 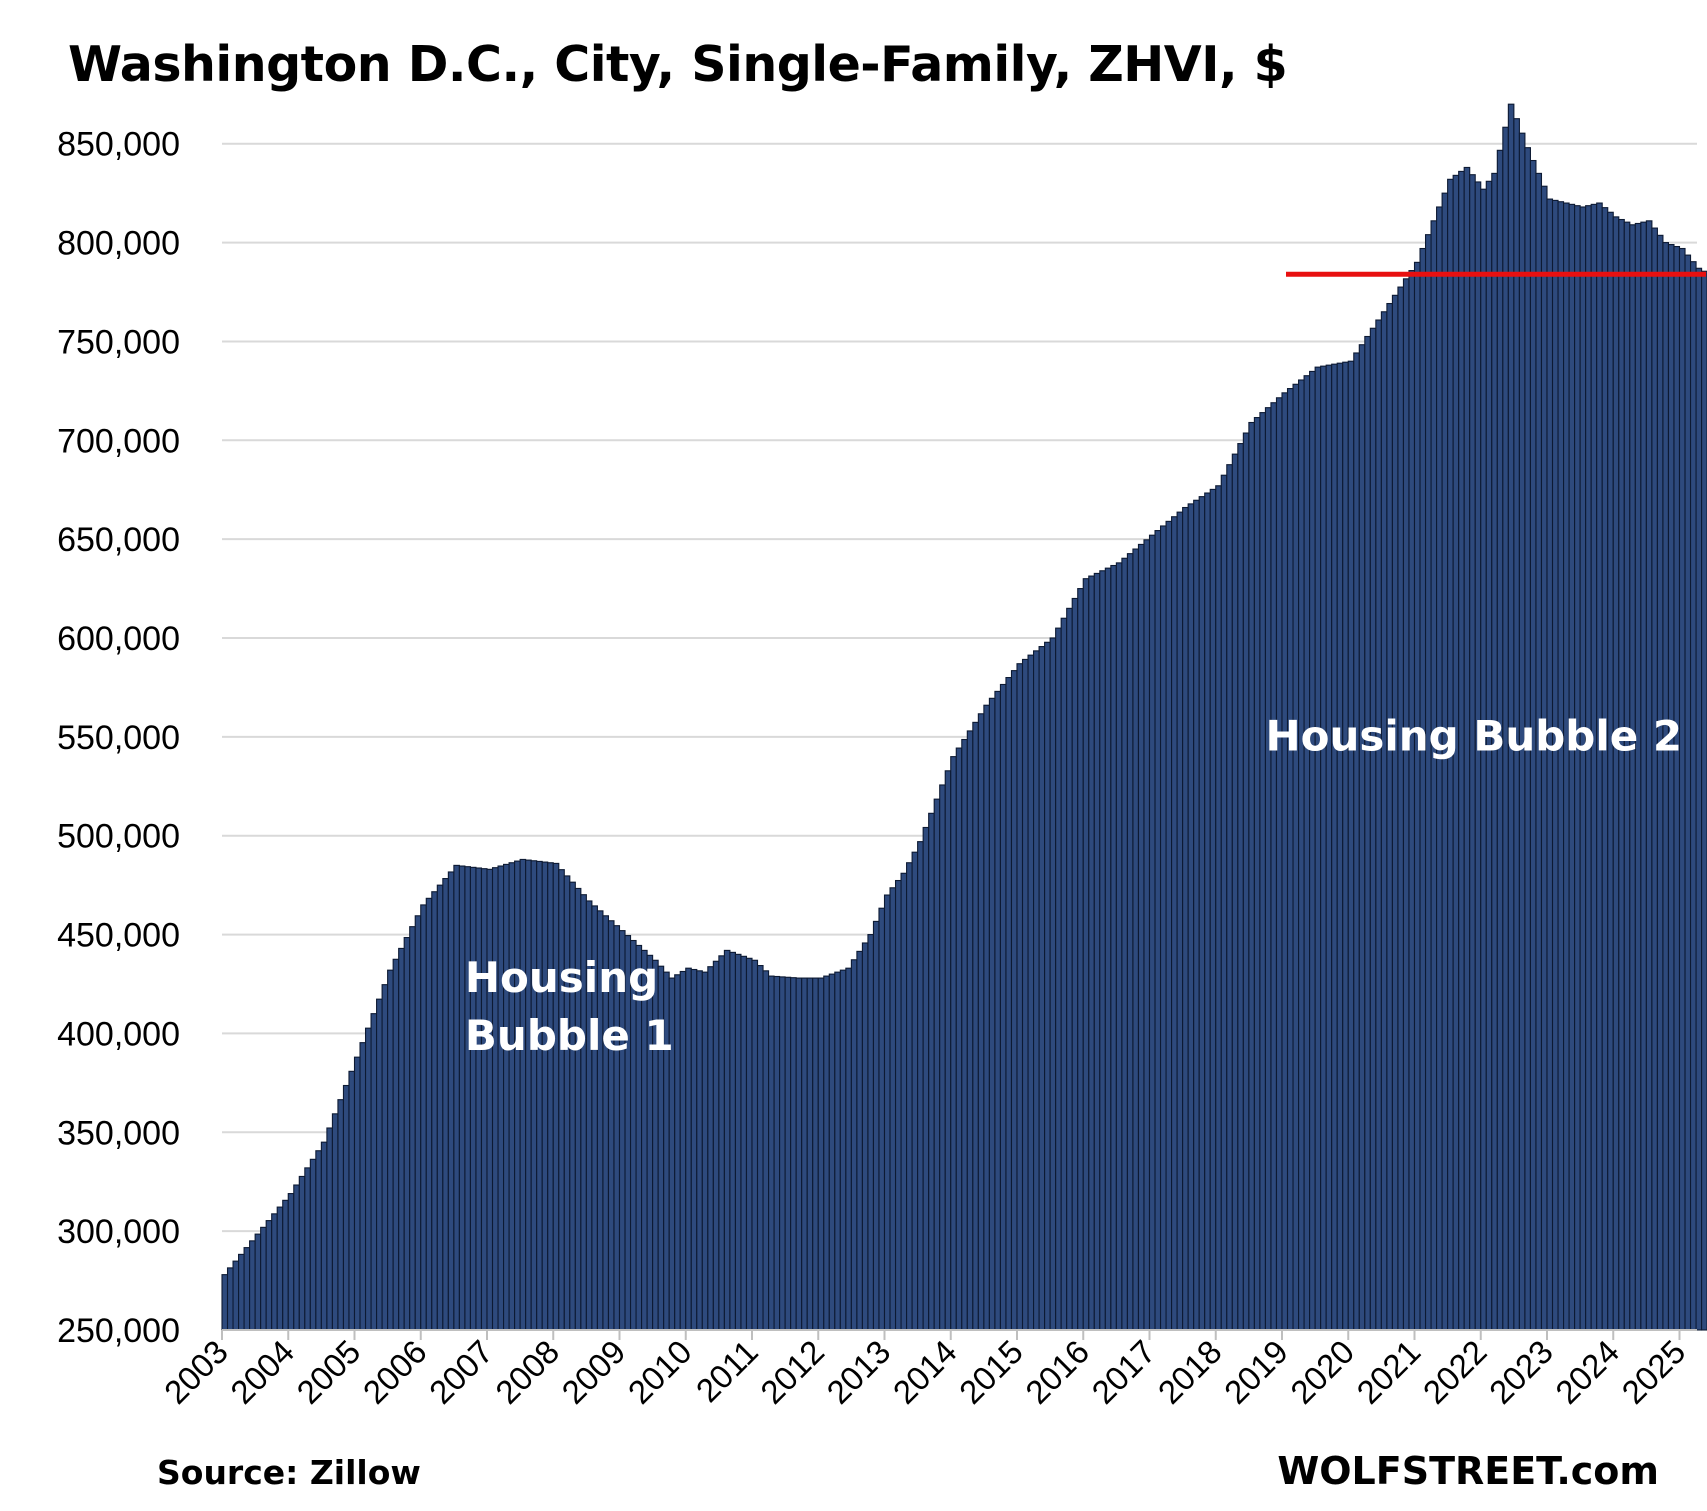 I want to click on x-tick-label: 2008, so click(x=527, y=1372).